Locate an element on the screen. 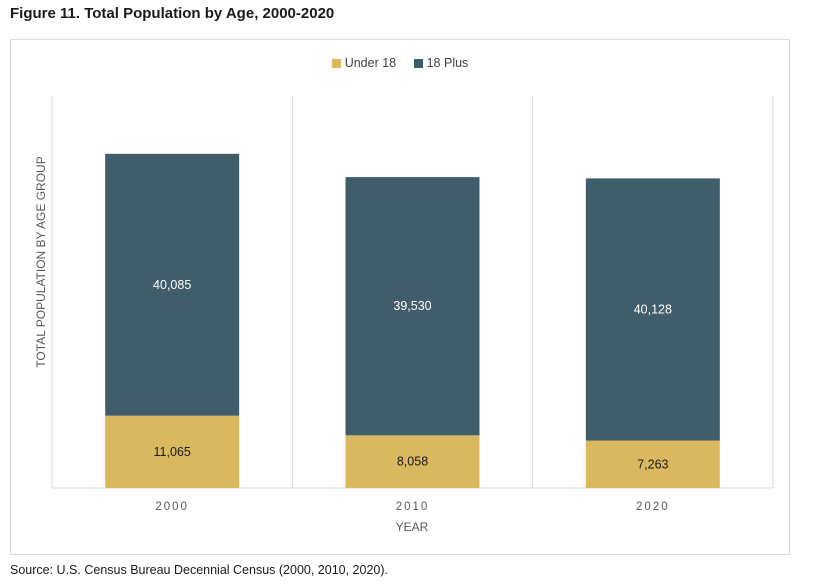 The image size is (820, 586). legend-item-under-18: Under 18 is located at coordinates (364, 63).